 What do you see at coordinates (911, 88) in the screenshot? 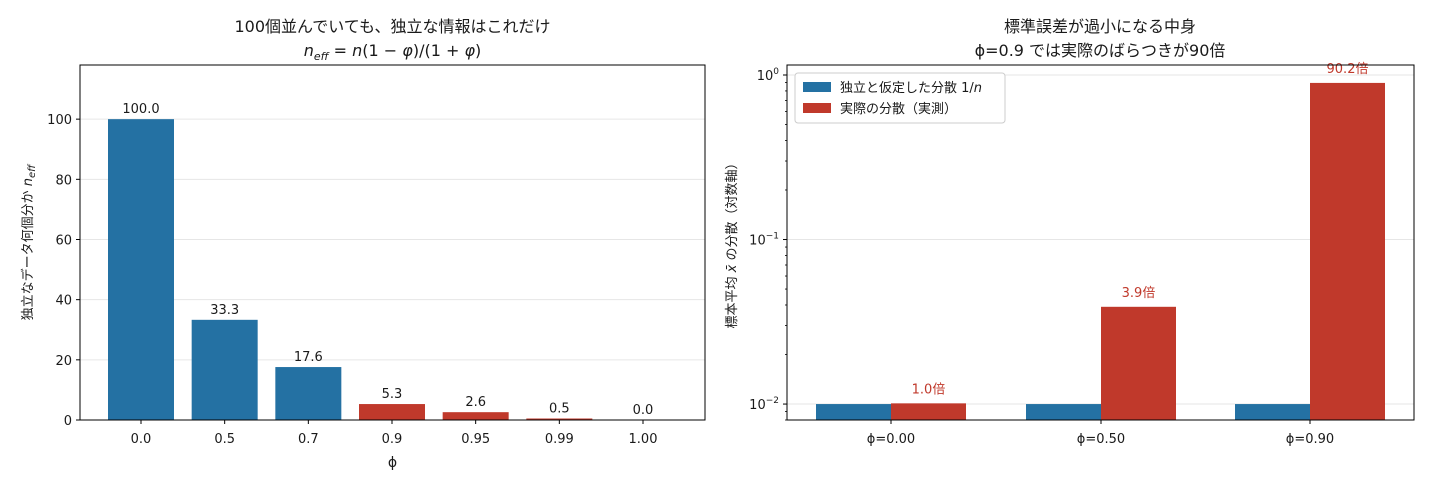
I see `legend-label: 独立と仮定した分散 1/n` at bounding box center [911, 88].